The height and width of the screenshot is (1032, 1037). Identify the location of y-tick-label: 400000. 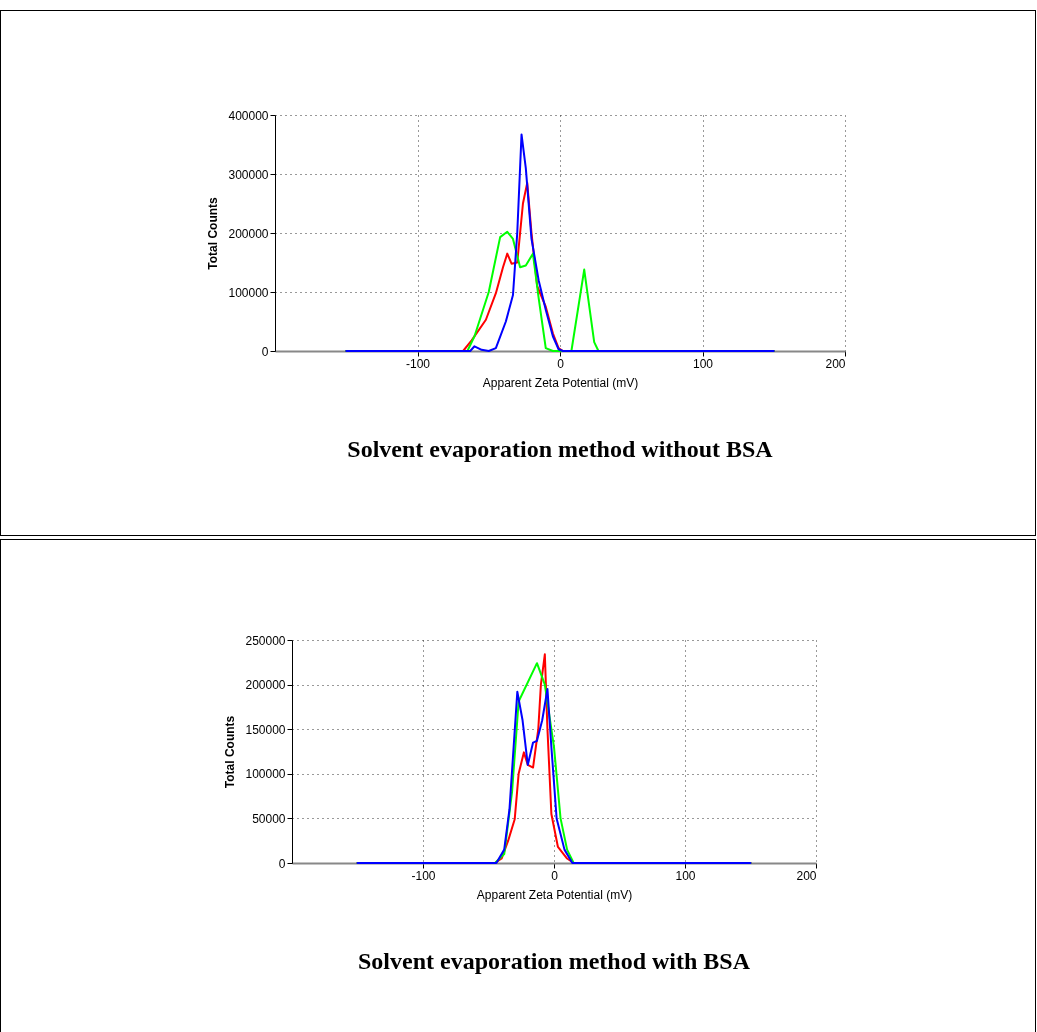
(248, 115).